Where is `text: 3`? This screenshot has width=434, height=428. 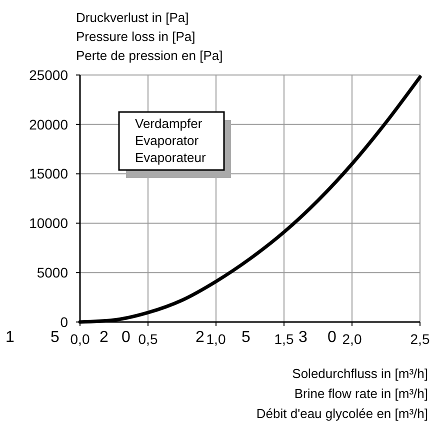 text: 3 is located at coordinates (303, 337).